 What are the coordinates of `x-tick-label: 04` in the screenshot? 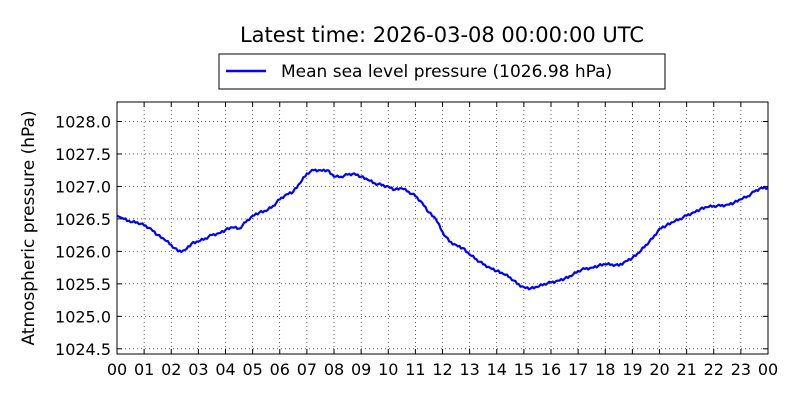 It's located at (225, 369).